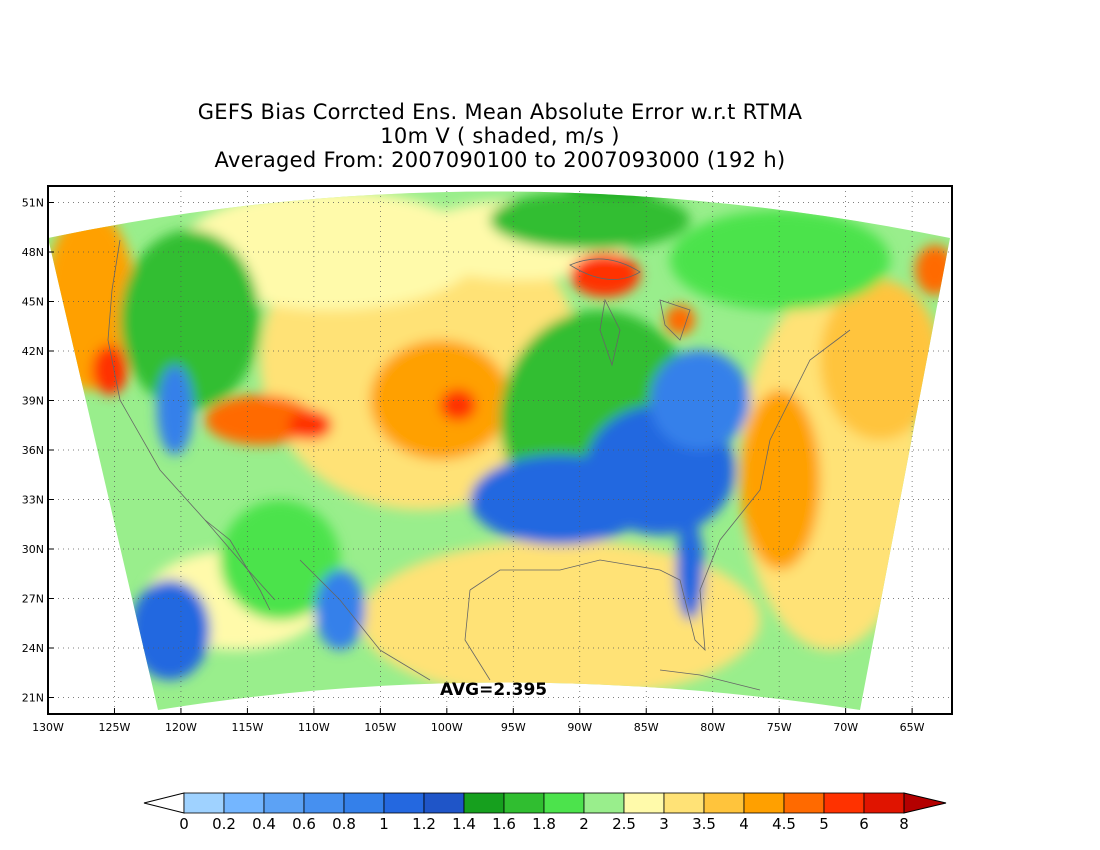  I want to click on colorbar-label: 2, so click(584, 824).